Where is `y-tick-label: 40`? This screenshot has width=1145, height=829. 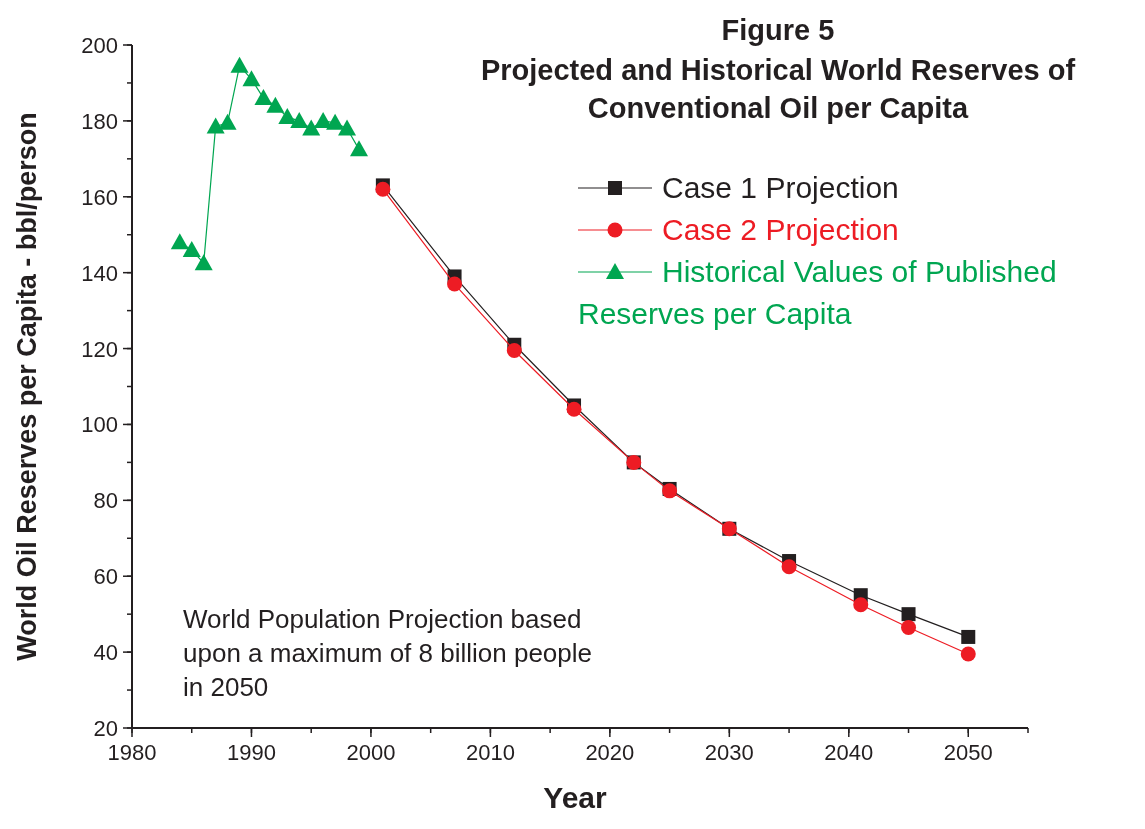 y-tick-label: 40 is located at coordinates (105, 653).